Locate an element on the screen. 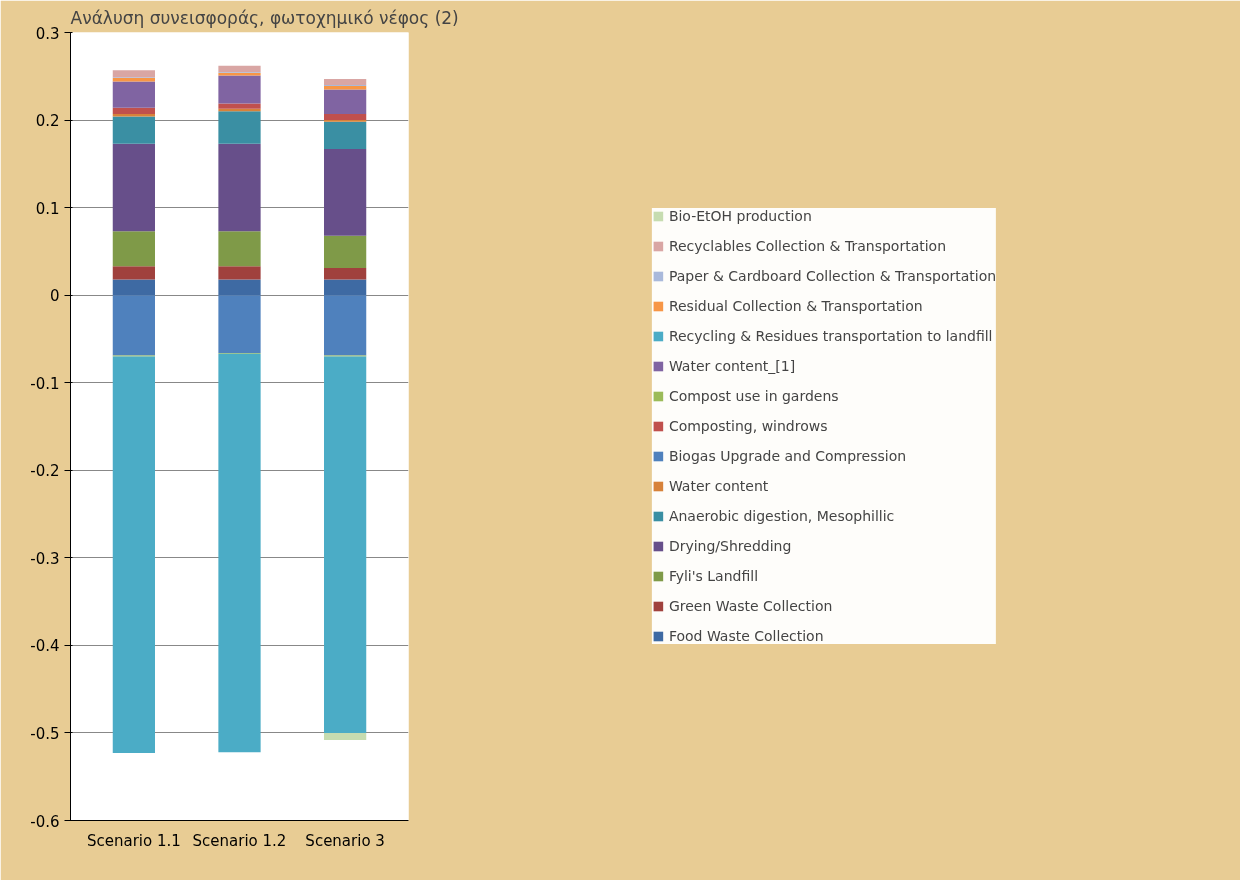  legend-label: Drying/Shredding is located at coordinates (730, 546).